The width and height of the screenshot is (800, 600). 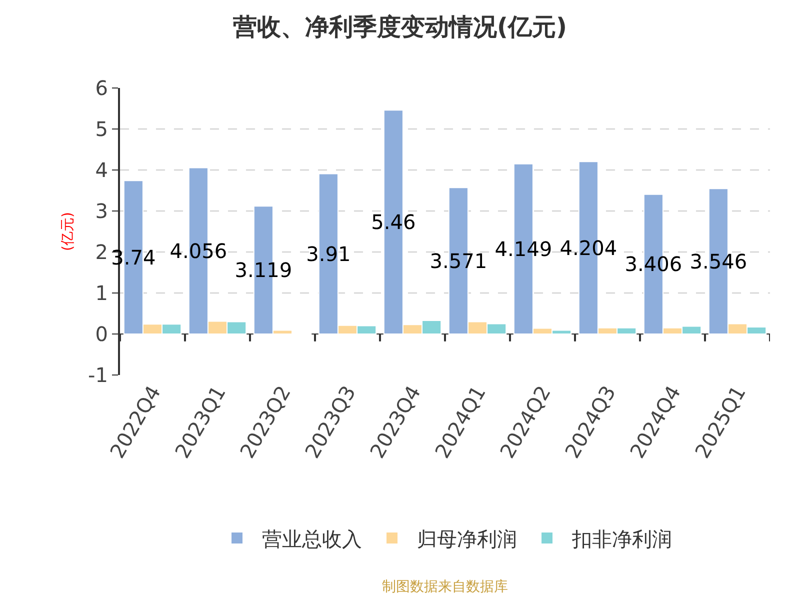 What do you see at coordinates (459, 260) in the screenshot?
I see `data-label: 3.571` at bounding box center [459, 260].